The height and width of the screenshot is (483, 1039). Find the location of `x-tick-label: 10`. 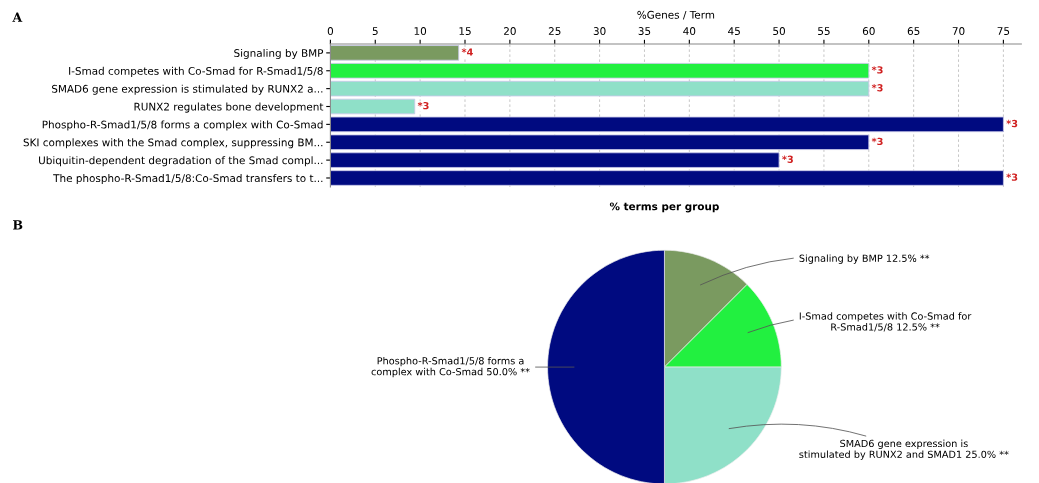

x-tick-label: 10 is located at coordinates (420, 31).